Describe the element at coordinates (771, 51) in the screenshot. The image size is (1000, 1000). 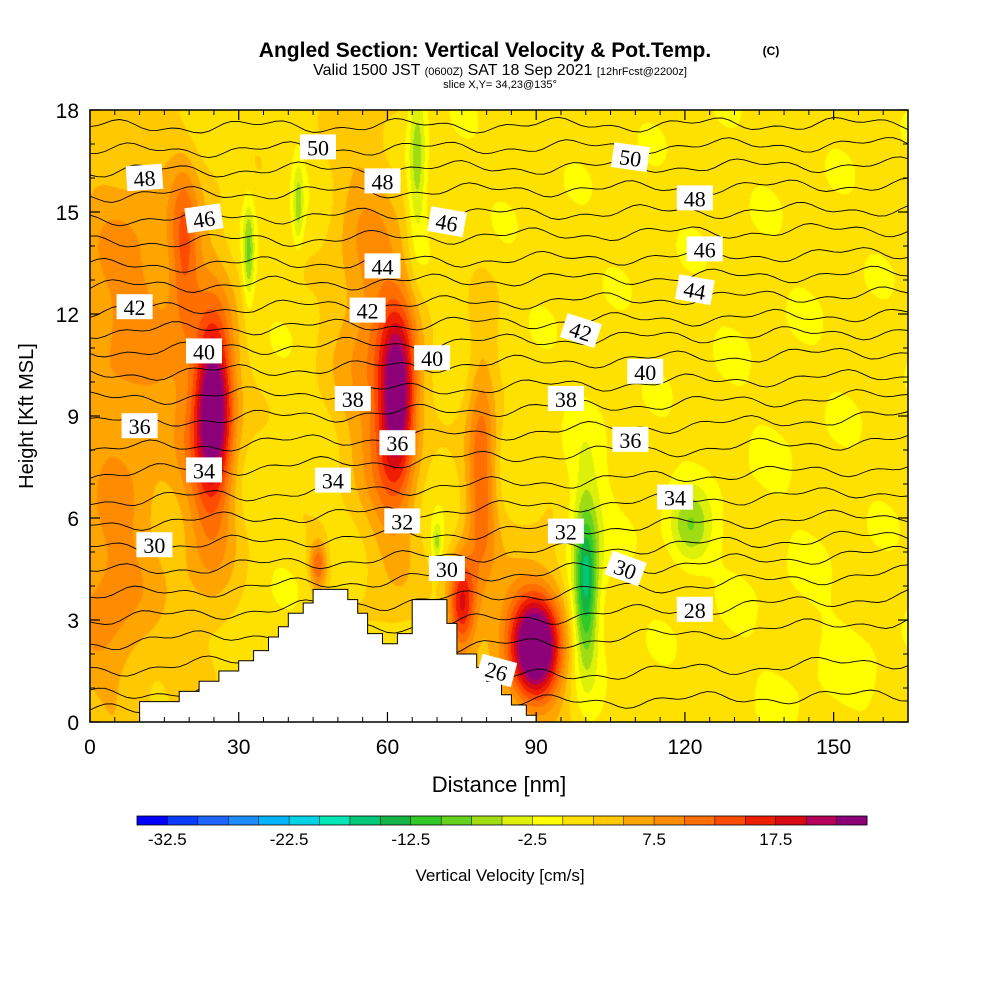
I see `chart-title-suffix: (C)` at that location.